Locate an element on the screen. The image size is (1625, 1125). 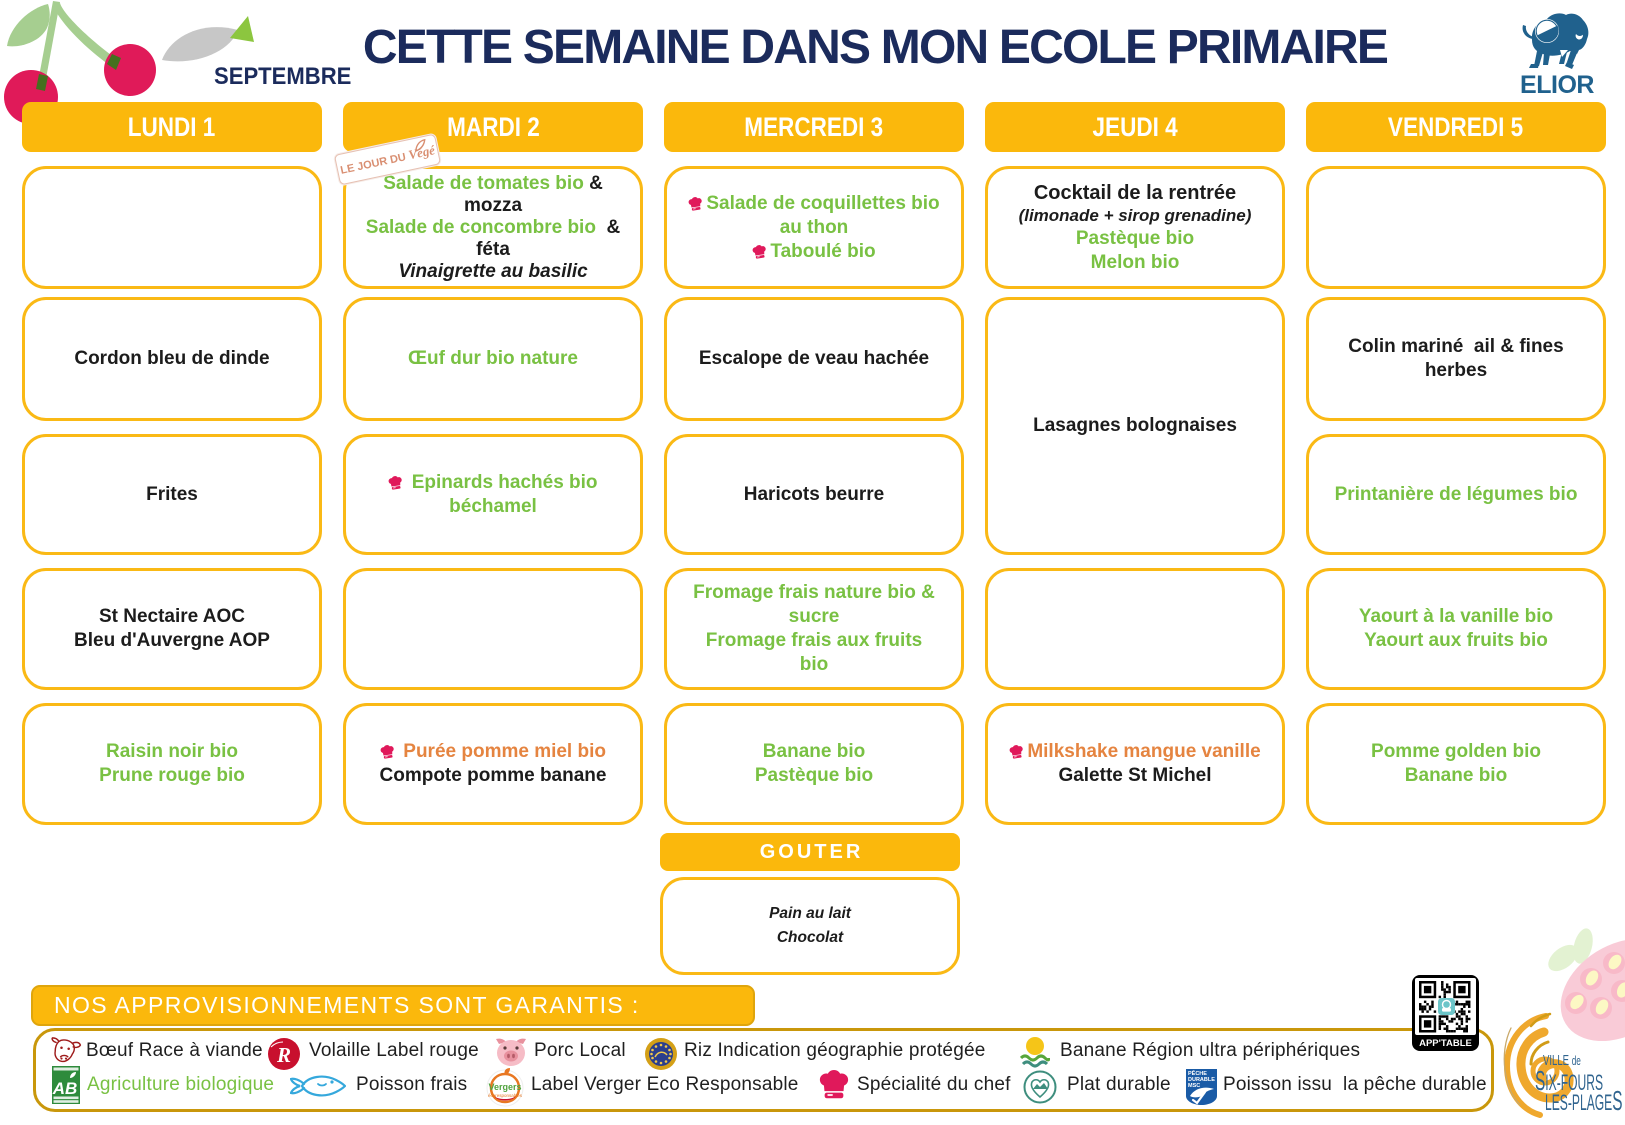
svg-text: AB is located at coordinates (64, 1088).